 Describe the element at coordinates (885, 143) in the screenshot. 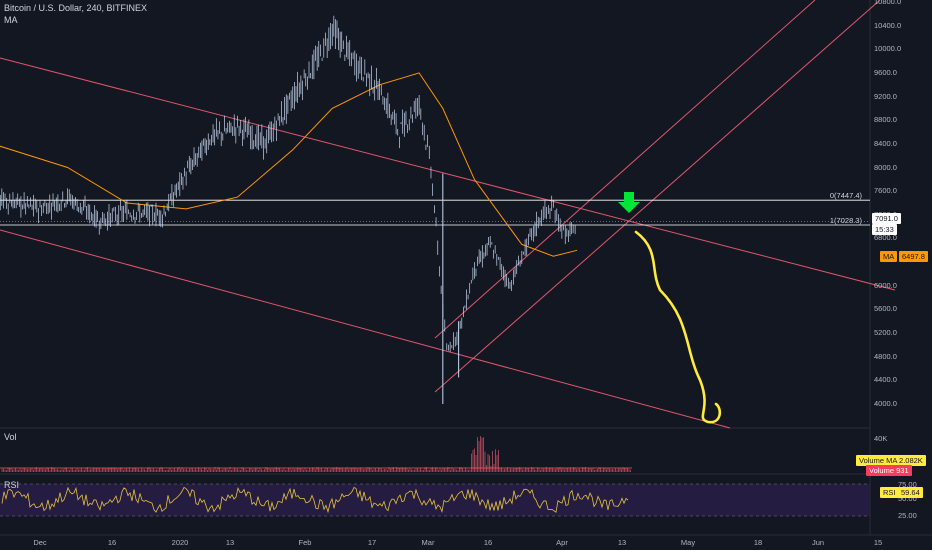

I see `price-tick-label: 8400.0` at that location.